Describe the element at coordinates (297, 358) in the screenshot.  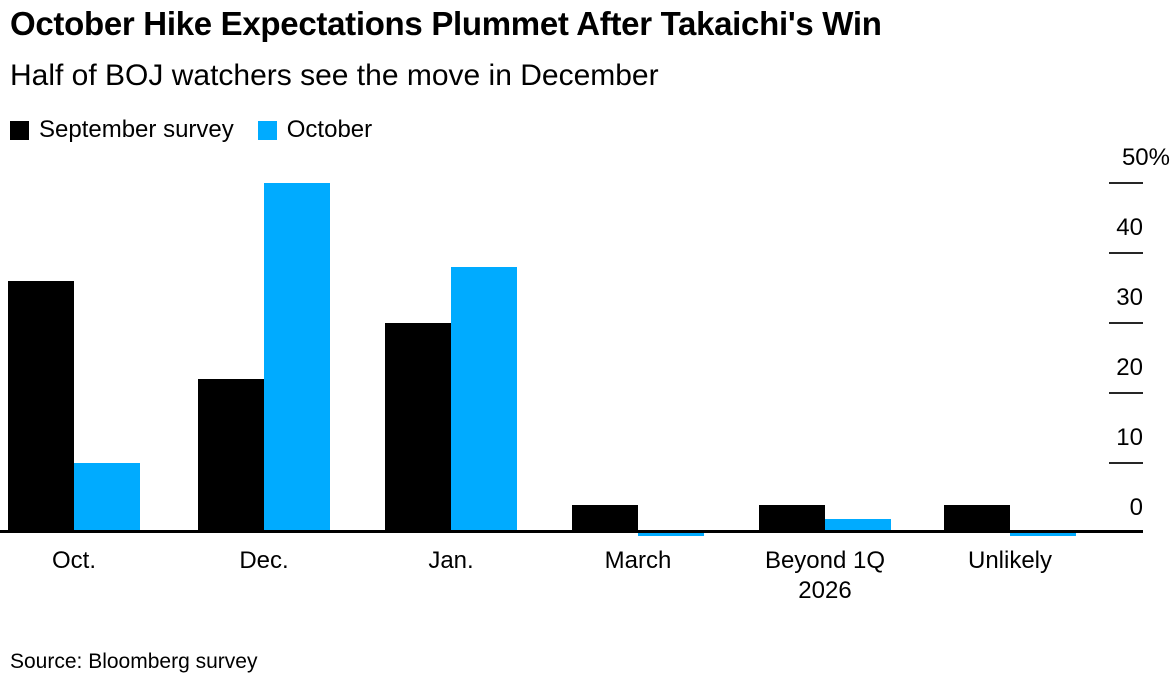
I see `bar-october-dec` at that location.